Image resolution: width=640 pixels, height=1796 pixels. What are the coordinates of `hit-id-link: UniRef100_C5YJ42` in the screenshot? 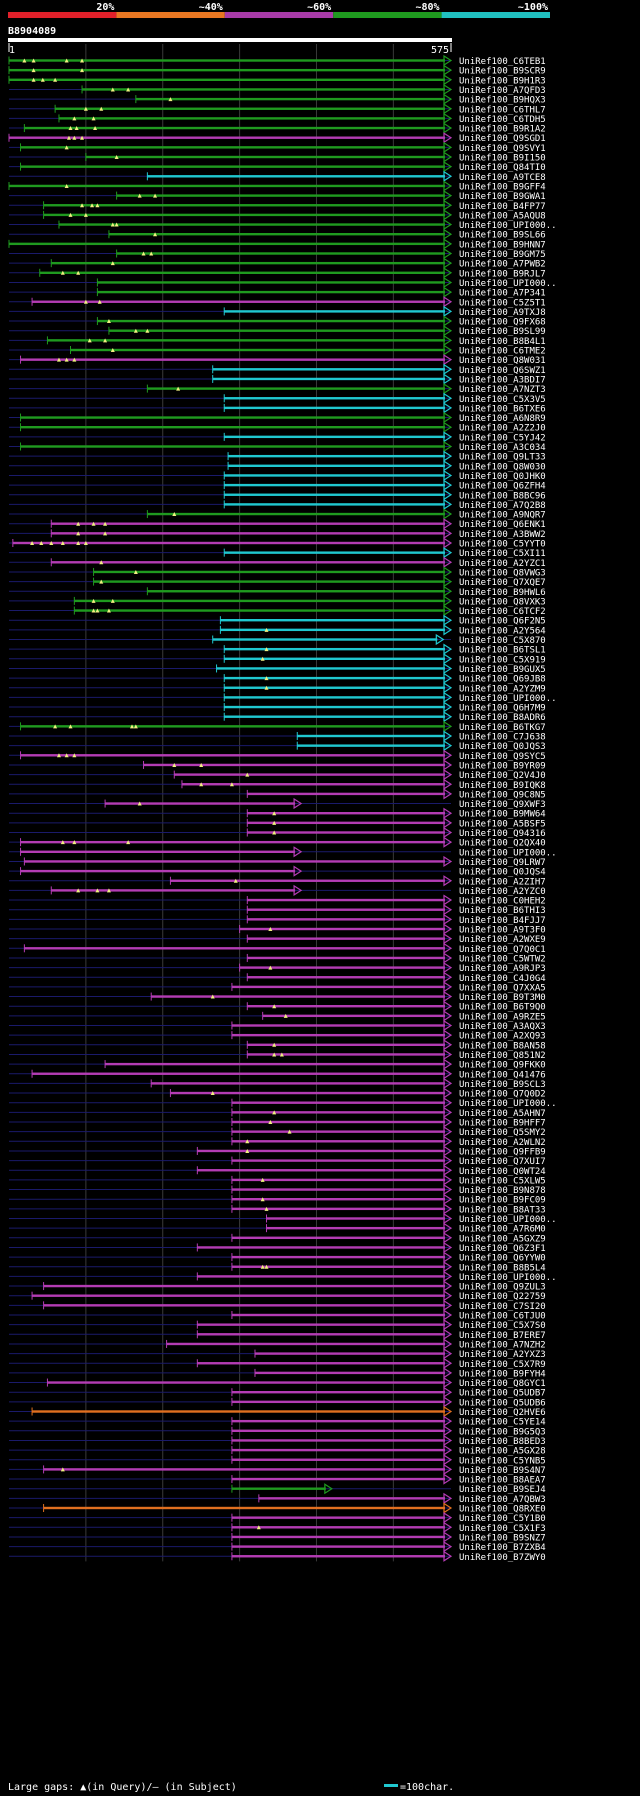 It's located at (502, 438).